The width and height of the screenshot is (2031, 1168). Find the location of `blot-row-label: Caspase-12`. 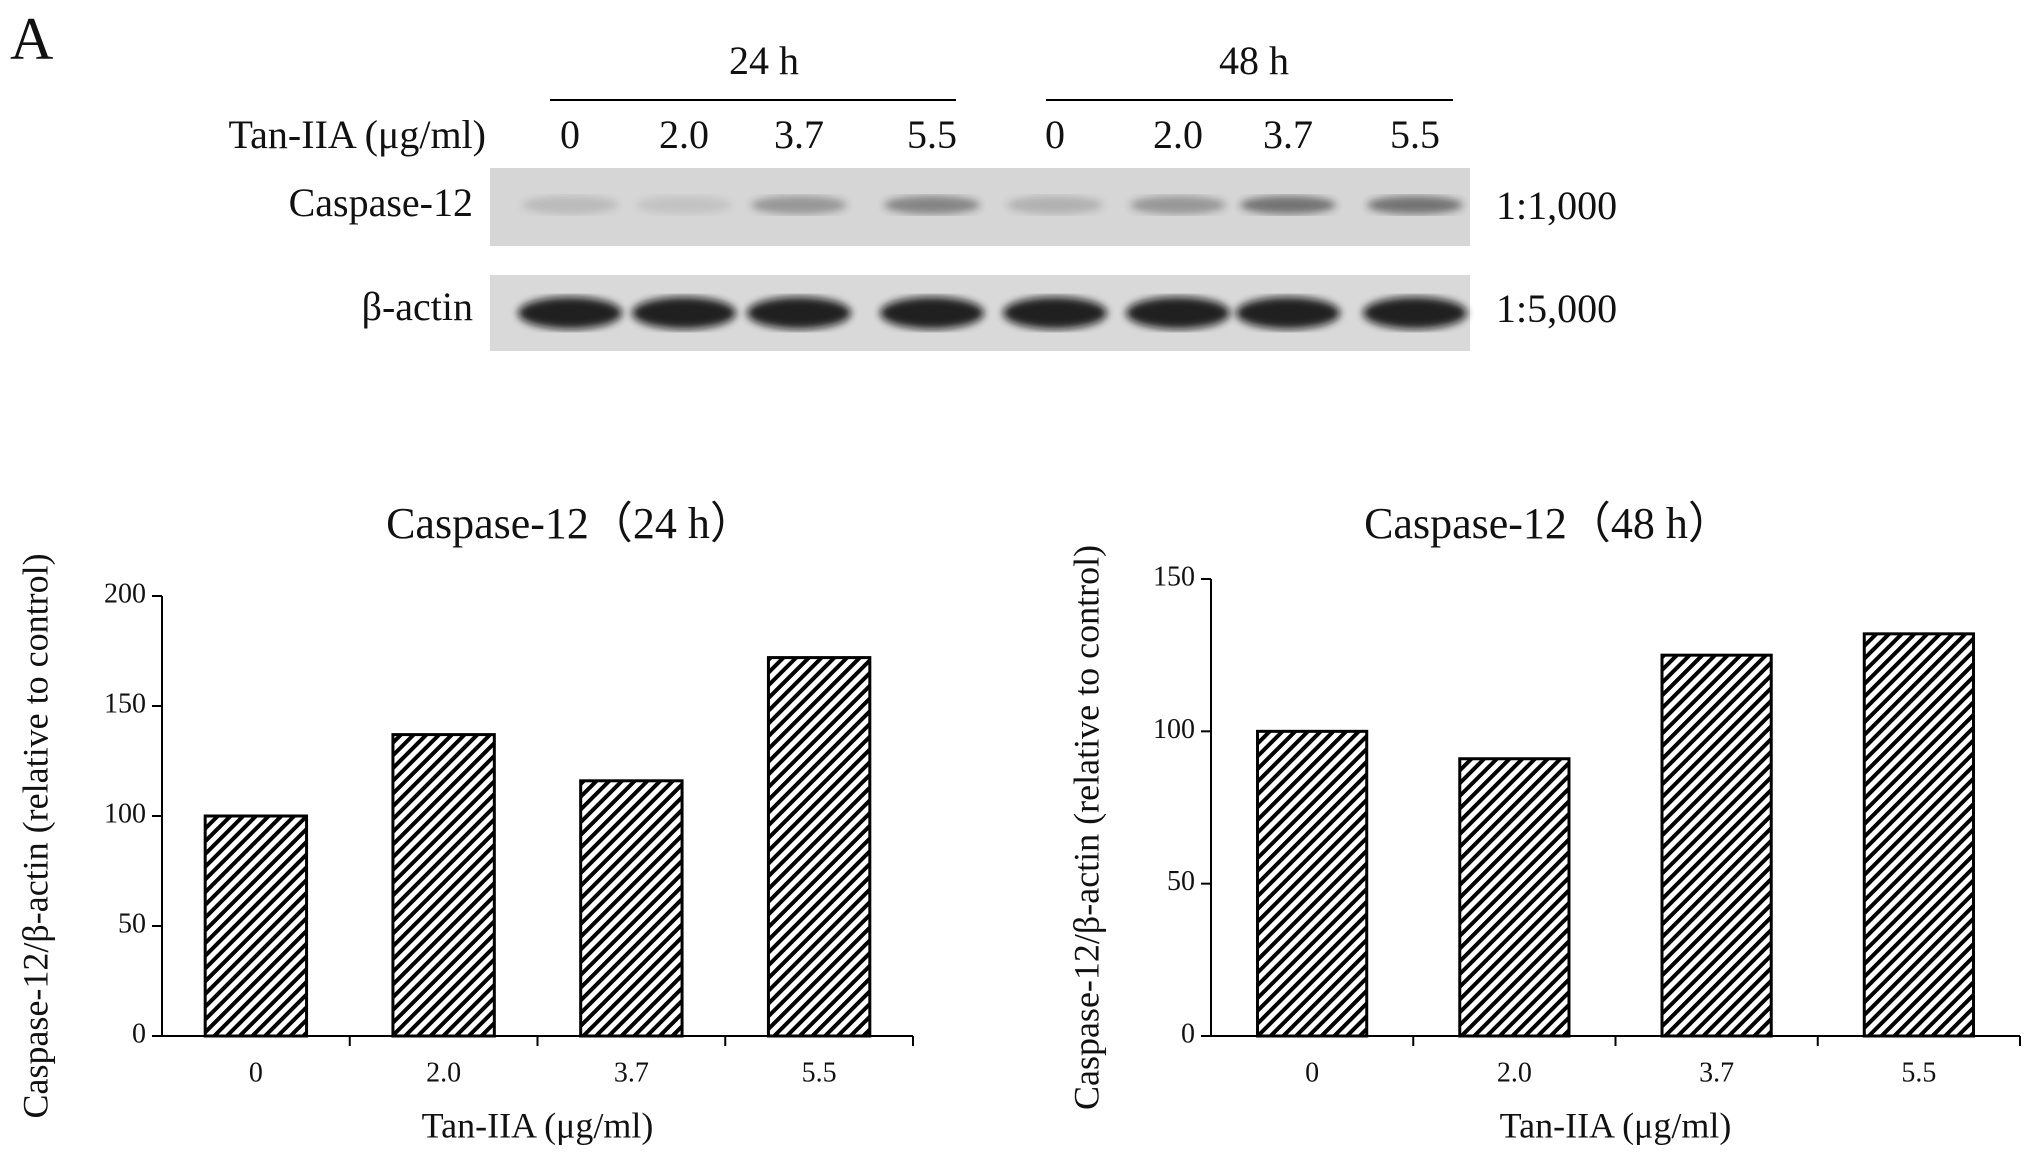

blot-row-label: Caspase-12 is located at coordinates (381, 202).